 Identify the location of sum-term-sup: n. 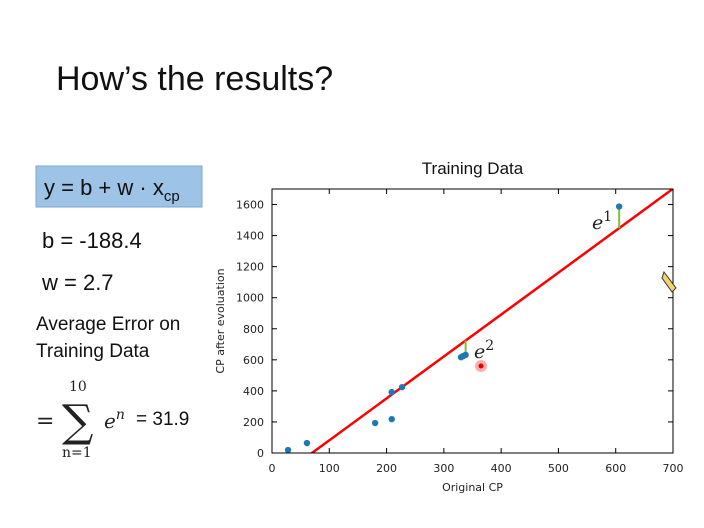
(120, 415).